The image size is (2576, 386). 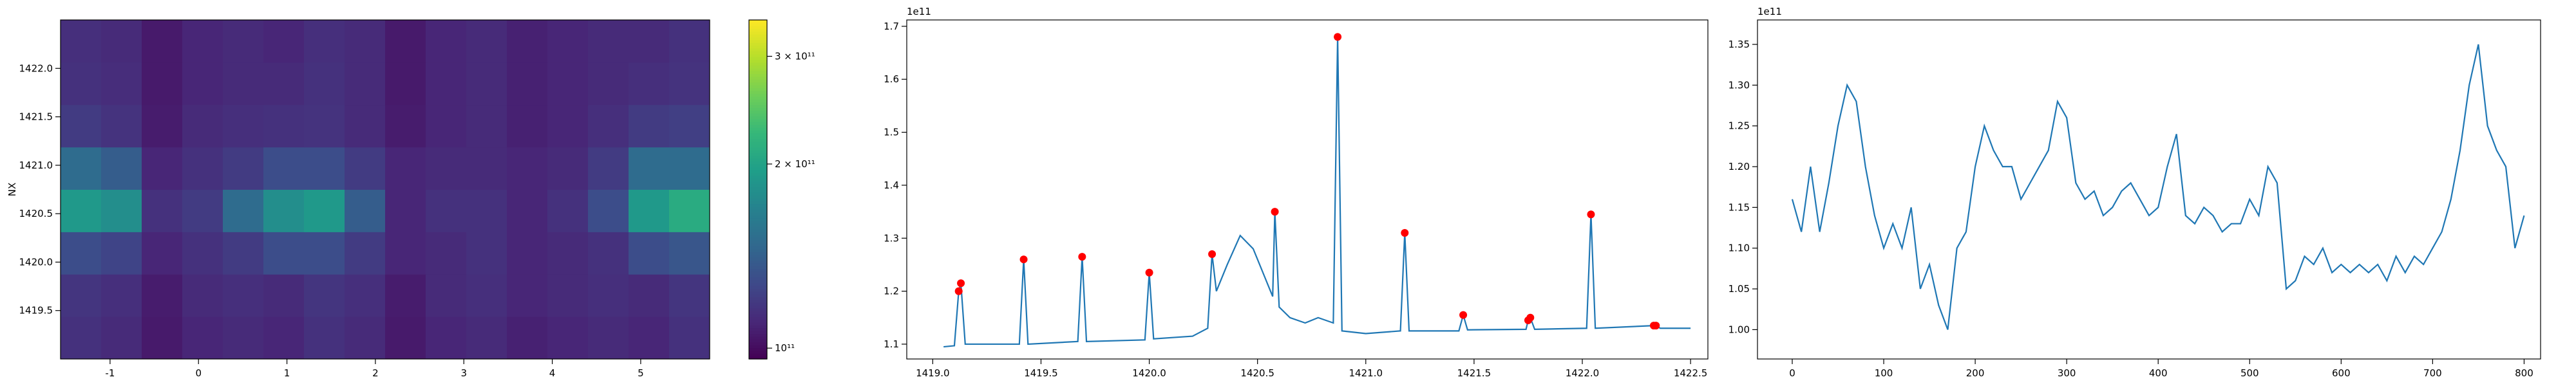 What do you see at coordinates (1041, 373) in the screenshot?
I see `x-tick-label: 1419.5` at bounding box center [1041, 373].